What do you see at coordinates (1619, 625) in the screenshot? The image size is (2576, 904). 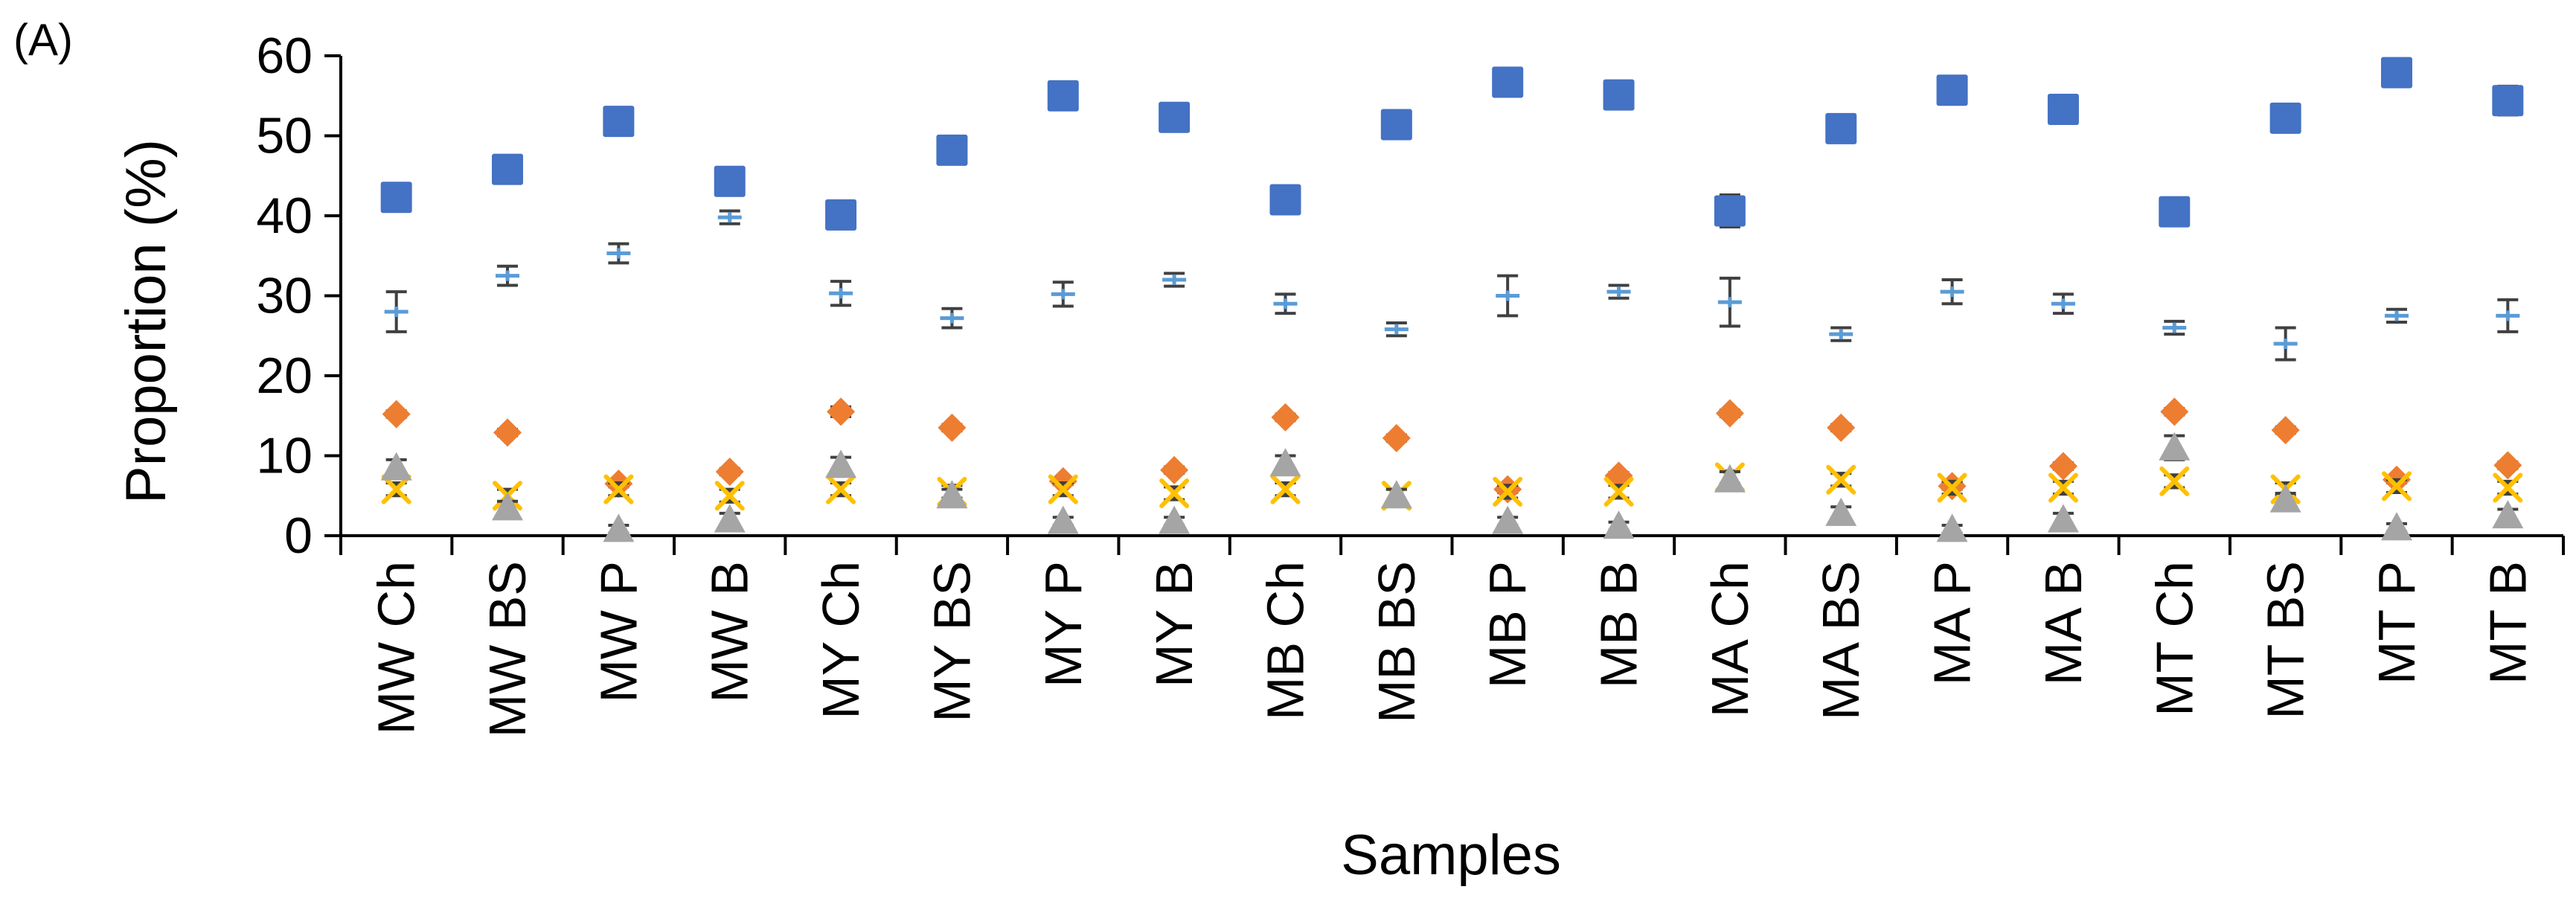 I see `x-category-label: MB B` at bounding box center [1619, 625].